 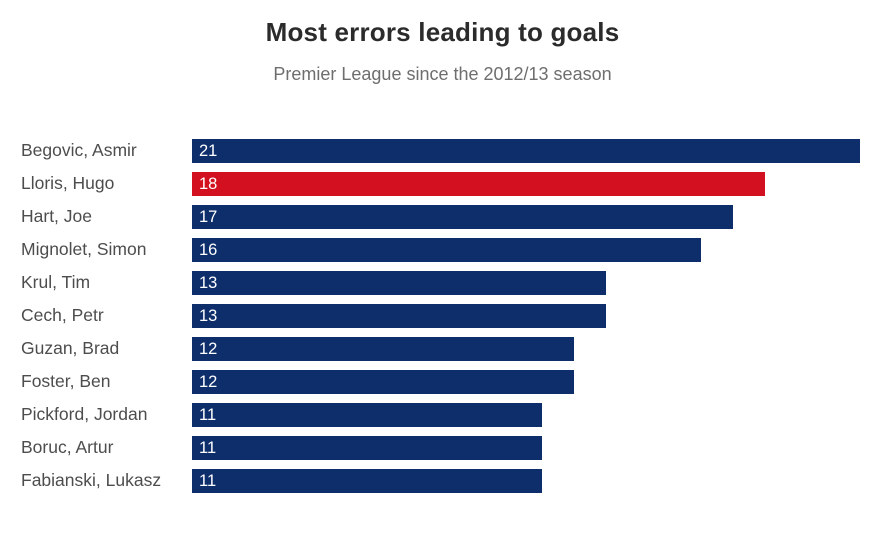 I want to click on bar-row: Boruc, Artur 11, so click(x=440, y=447).